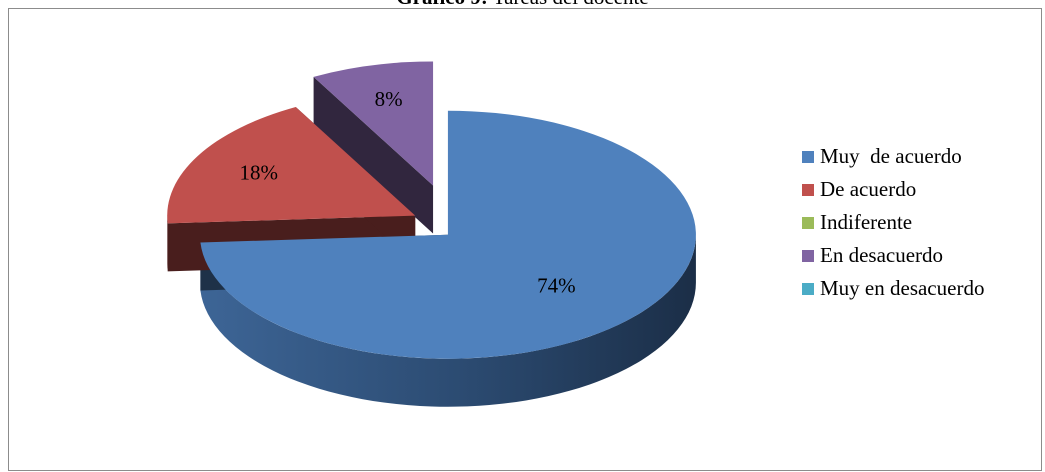 The height and width of the screenshot is (472, 1045). I want to click on chart-title-text: Tareas del docente, so click(571, 4).